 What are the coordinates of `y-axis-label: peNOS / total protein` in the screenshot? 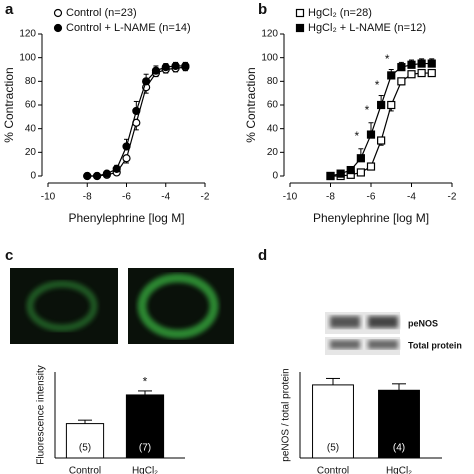 It's located at (286, 414).